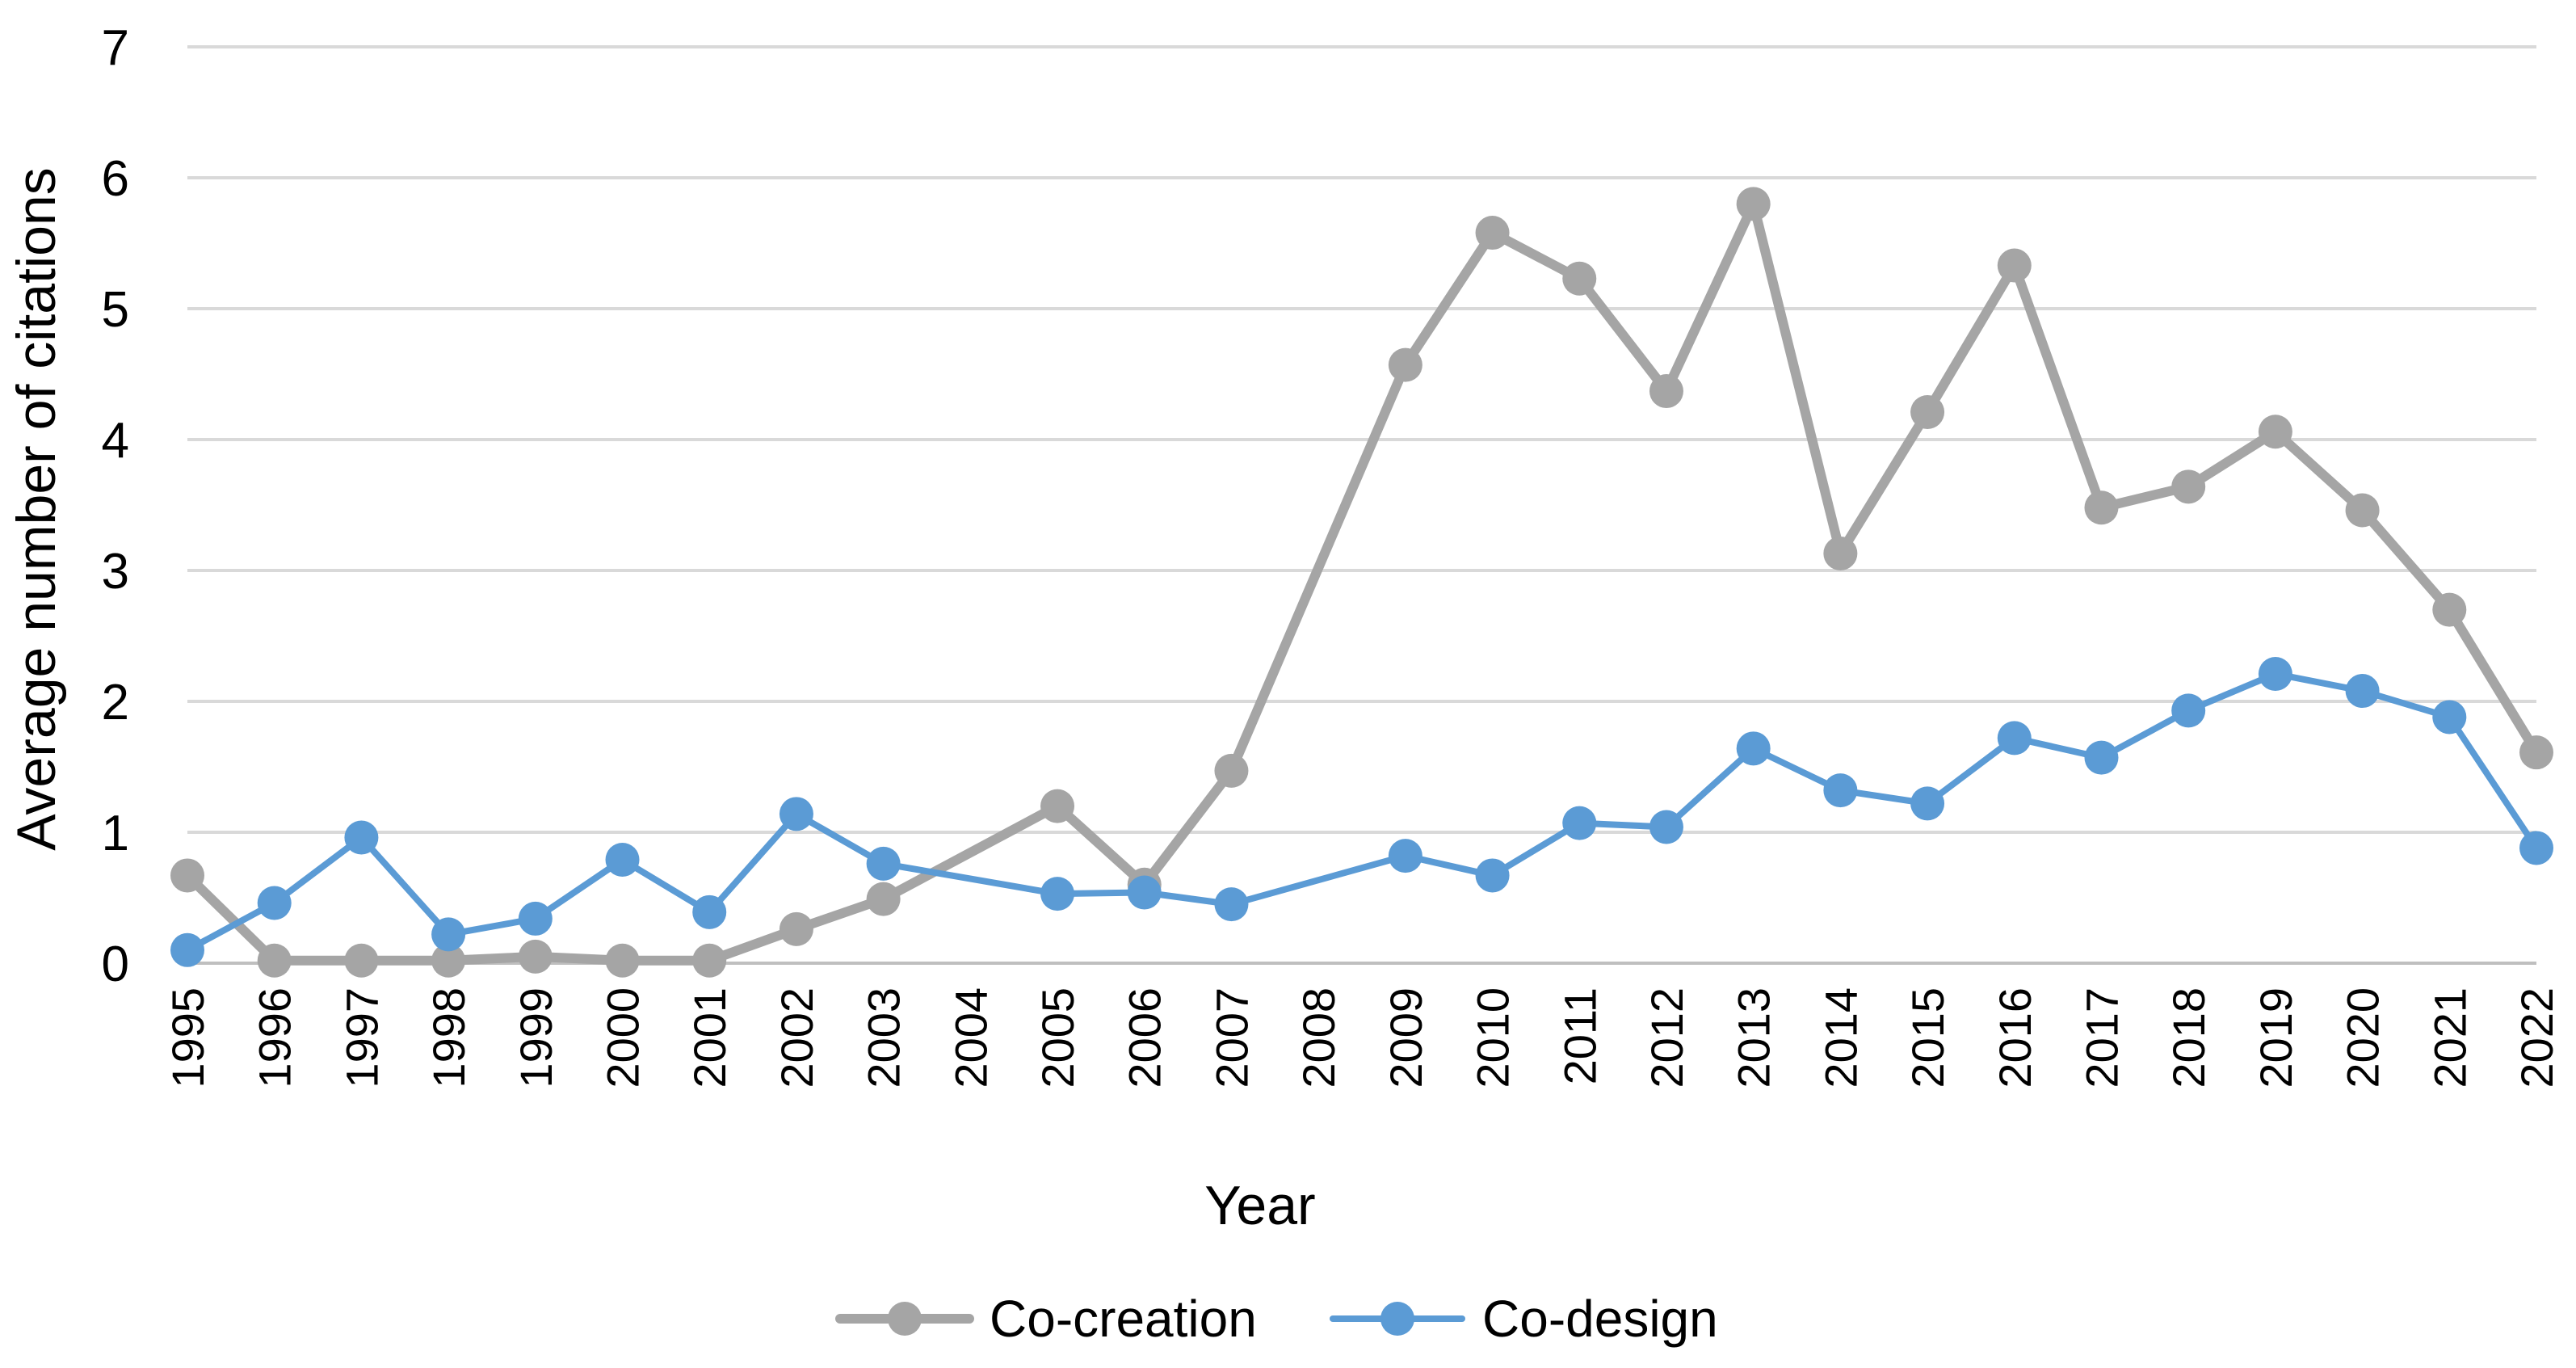 The width and height of the screenshot is (2576, 1368). Describe the element at coordinates (884, 1037) in the screenshot. I see `x-tick-label: 2003` at that location.